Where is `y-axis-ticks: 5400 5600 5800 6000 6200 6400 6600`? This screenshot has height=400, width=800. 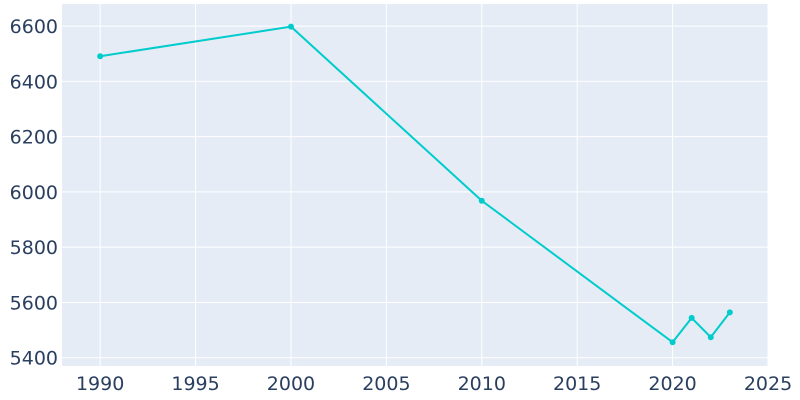 y-axis-ticks: 5400 5600 5800 6000 6200 6400 6600 is located at coordinates (34, 193).